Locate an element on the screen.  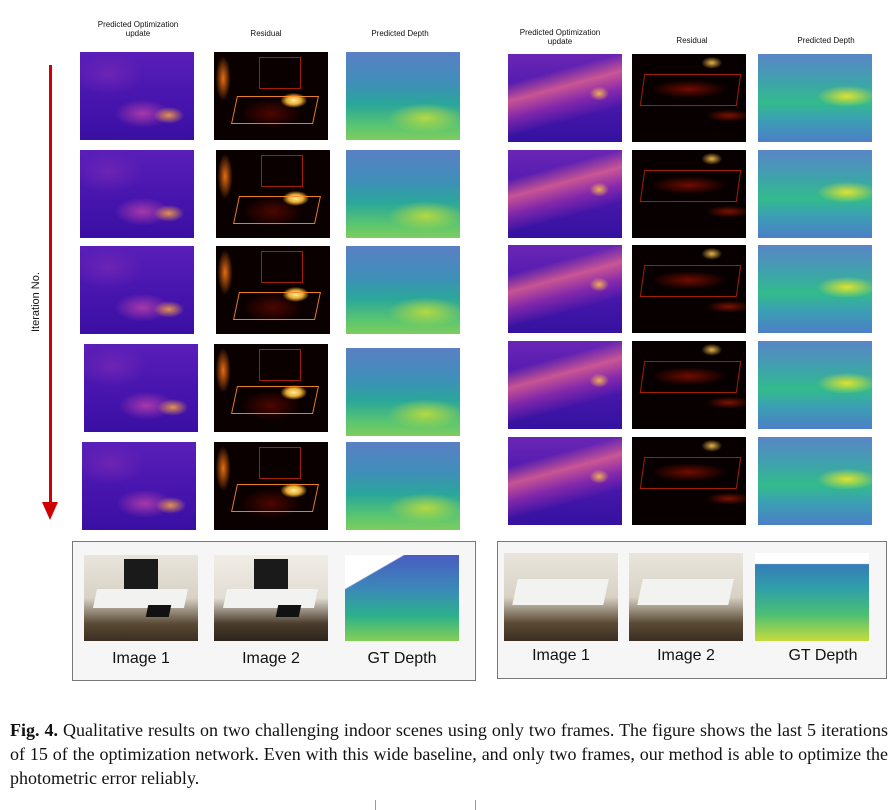
right-header-optimization-update: Predicted Optimization update is located at coordinates (560, 37).